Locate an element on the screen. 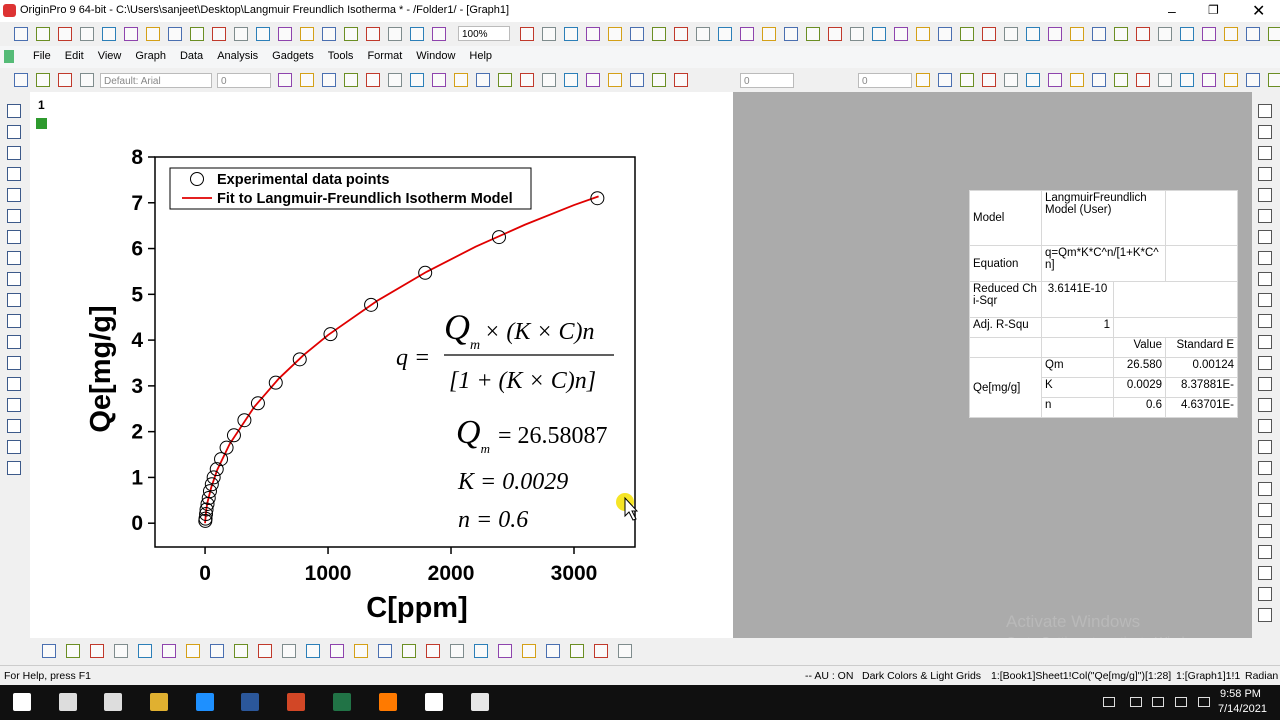  menu-item: Data is located at coordinates (191, 56).